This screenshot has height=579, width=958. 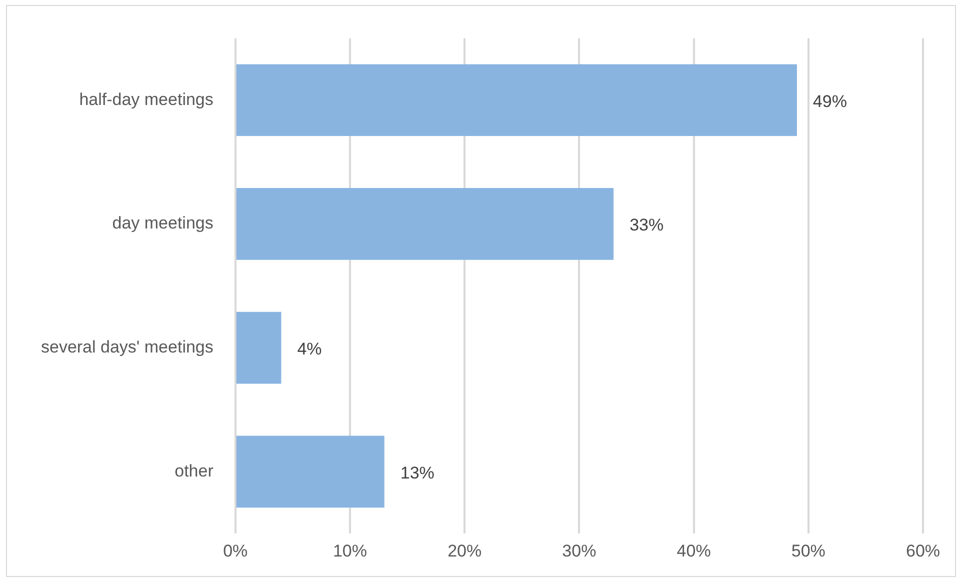 I want to click on y-tick-label: other, so click(x=194, y=470).